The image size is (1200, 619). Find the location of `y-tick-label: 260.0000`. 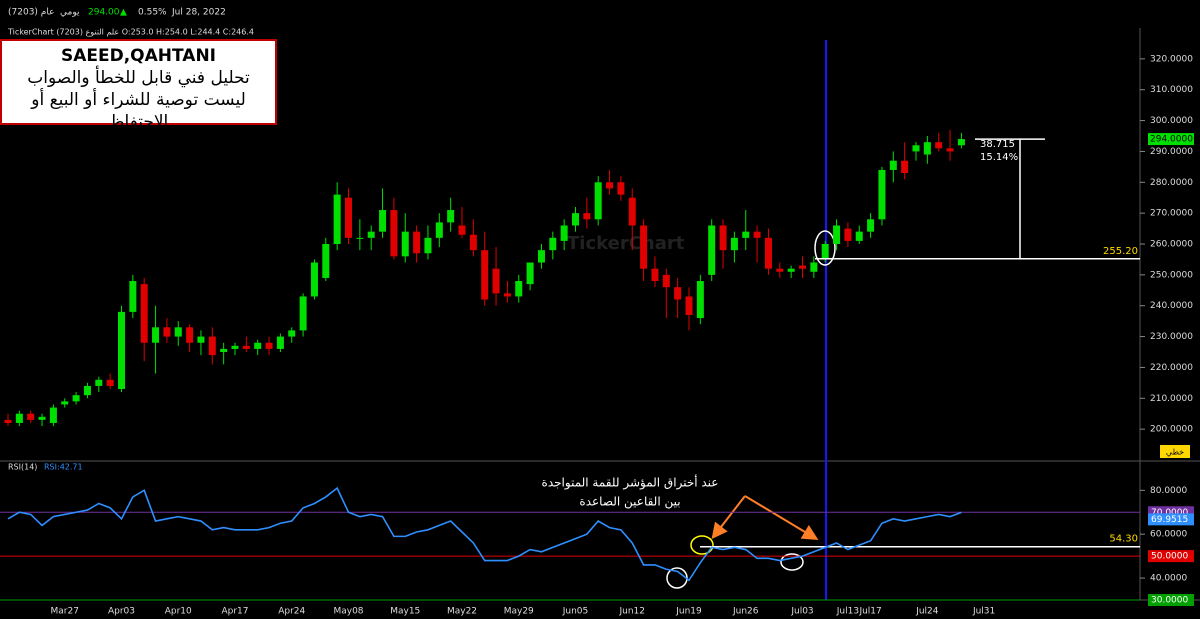

y-tick-label: 260.0000 is located at coordinates (1171, 245).